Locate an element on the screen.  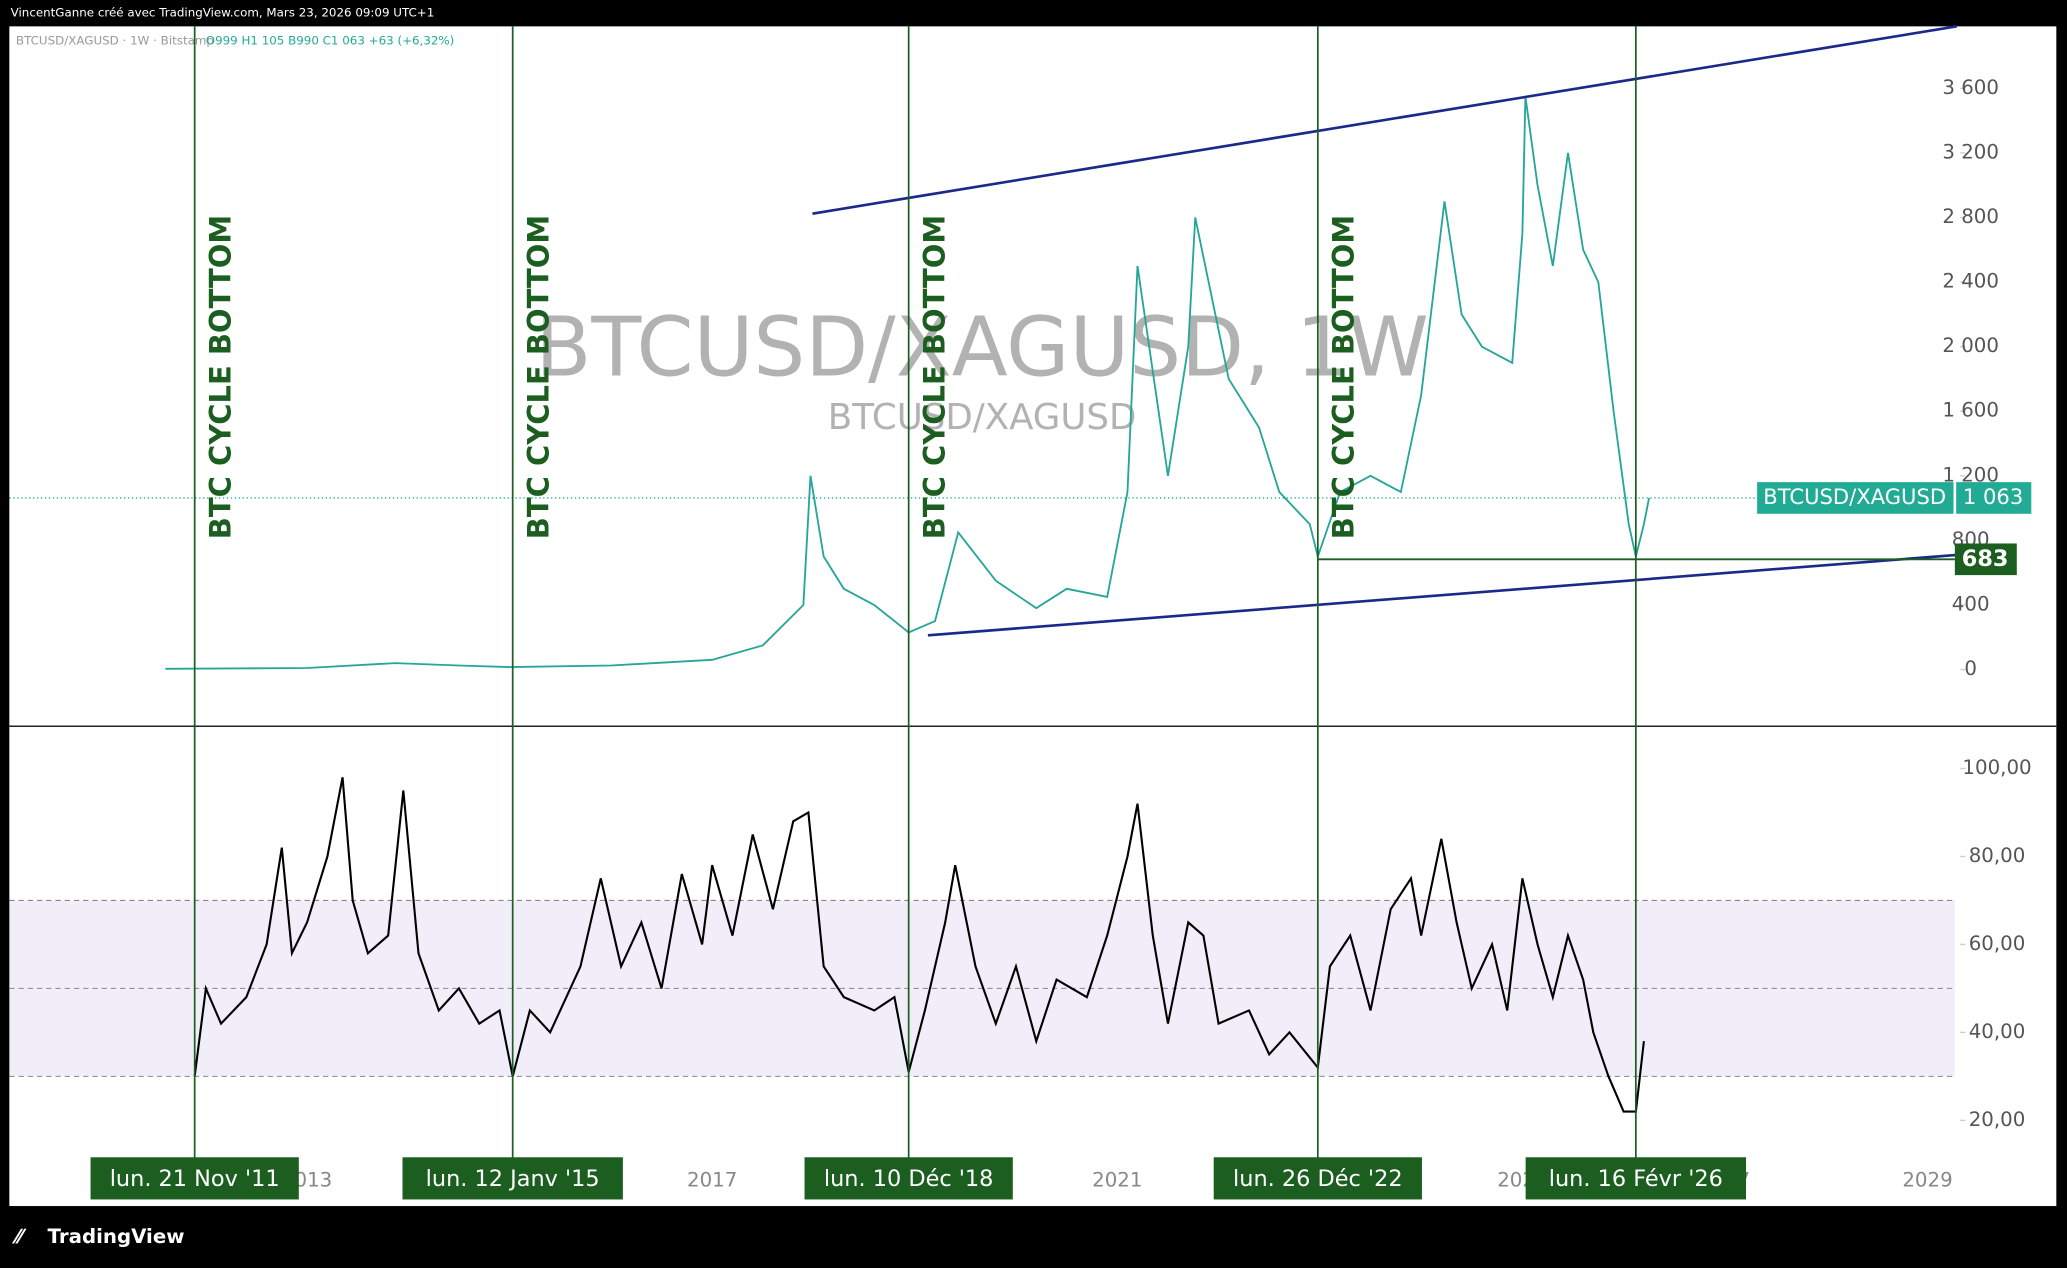
cycle-date: lun. 10 Déc '18 is located at coordinates (909, 1179).